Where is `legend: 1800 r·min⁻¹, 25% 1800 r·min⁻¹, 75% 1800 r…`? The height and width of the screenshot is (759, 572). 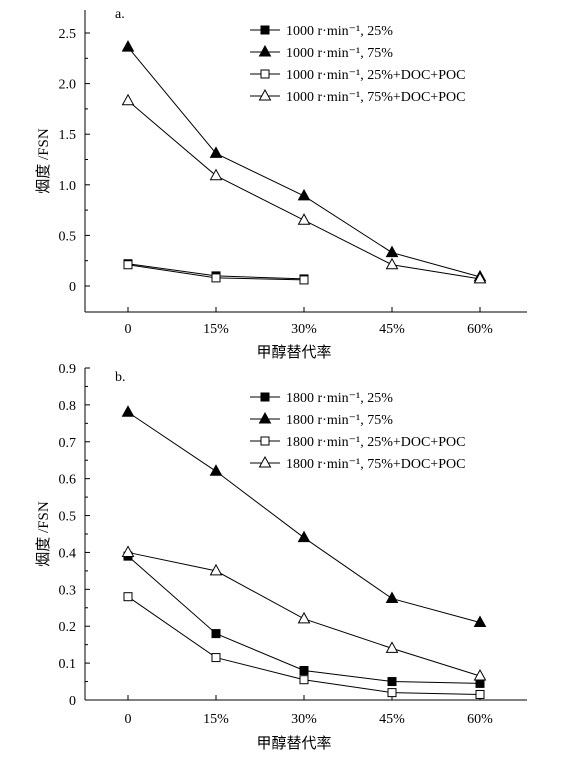
legend: 1800 r·min⁻¹, 25% 1800 r·min⁻¹, 75% 1800 r… is located at coordinates (357, 431).